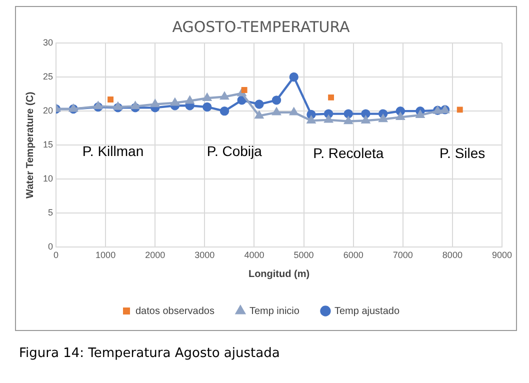 This screenshot has width=529, height=383. What do you see at coordinates (234, 150) in the screenshot?
I see `annotation: P. Cobija` at bounding box center [234, 150].